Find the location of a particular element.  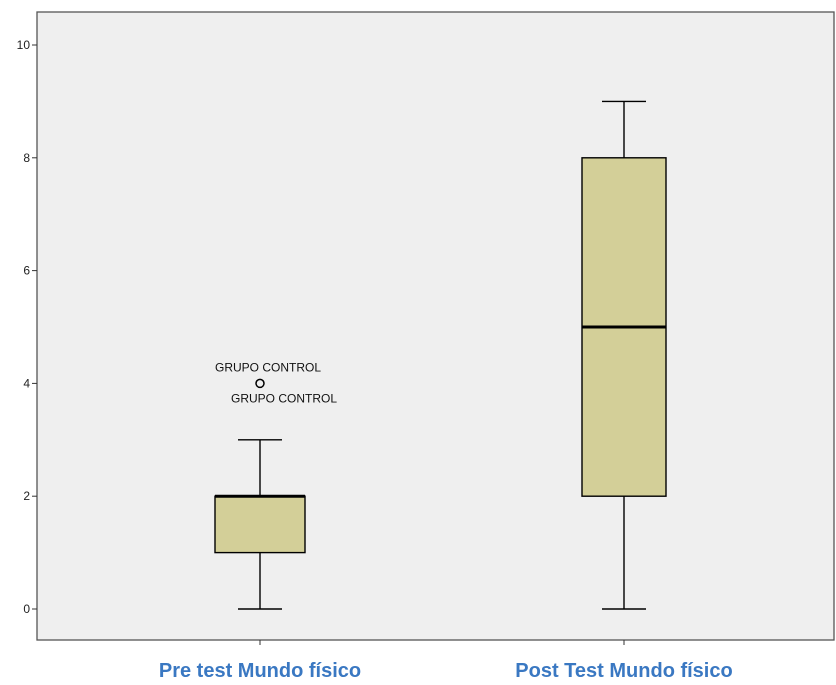

category-label-post-test: Post Test Mundo físico is located at coordinates (624, 671).